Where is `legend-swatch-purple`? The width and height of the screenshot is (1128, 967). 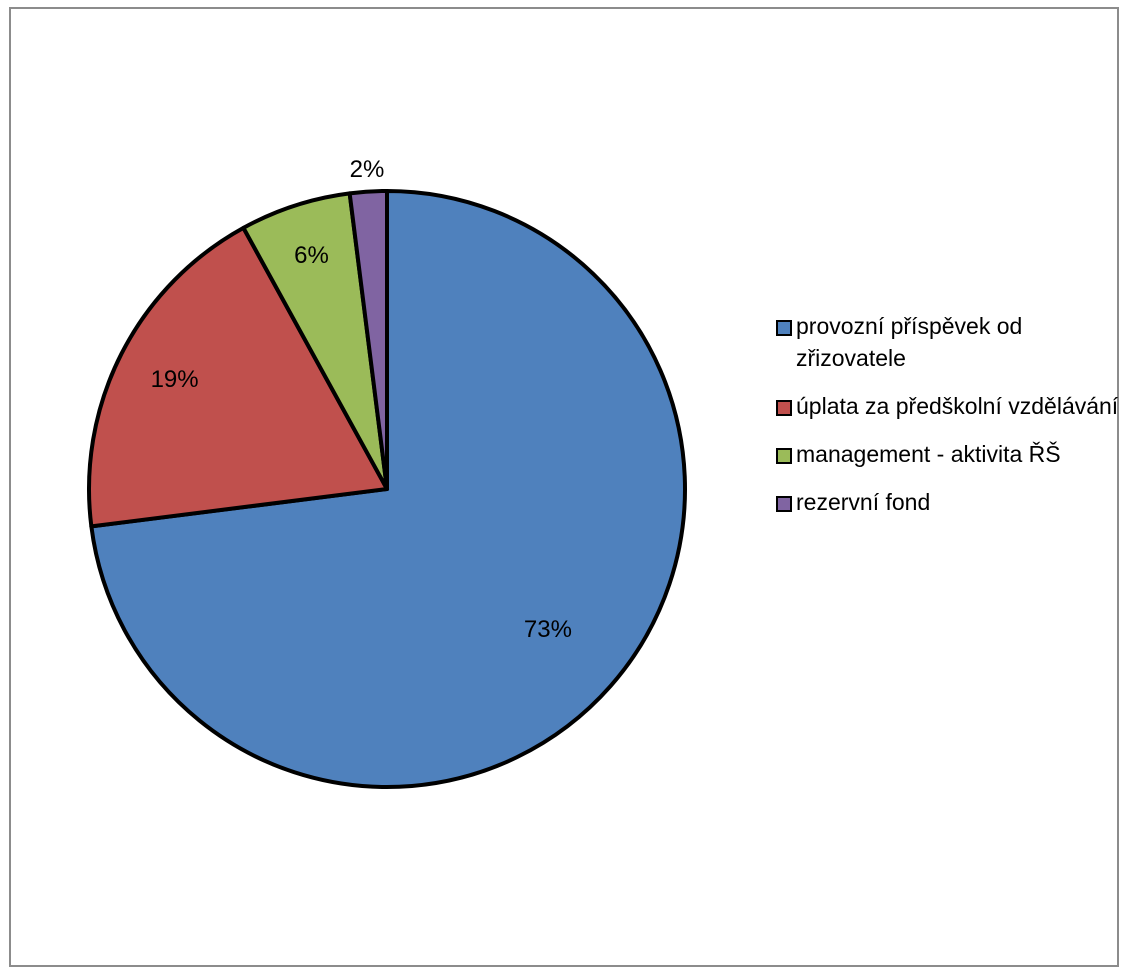 legend-swatch-purple is located at coordinates (784, 504).